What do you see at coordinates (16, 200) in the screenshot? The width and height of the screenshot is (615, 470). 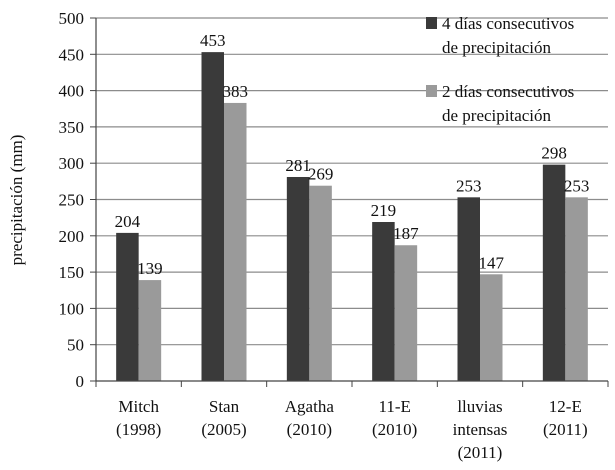 I see `y-axis-label: precipitación (mm)` at bounding box center [16, 200].